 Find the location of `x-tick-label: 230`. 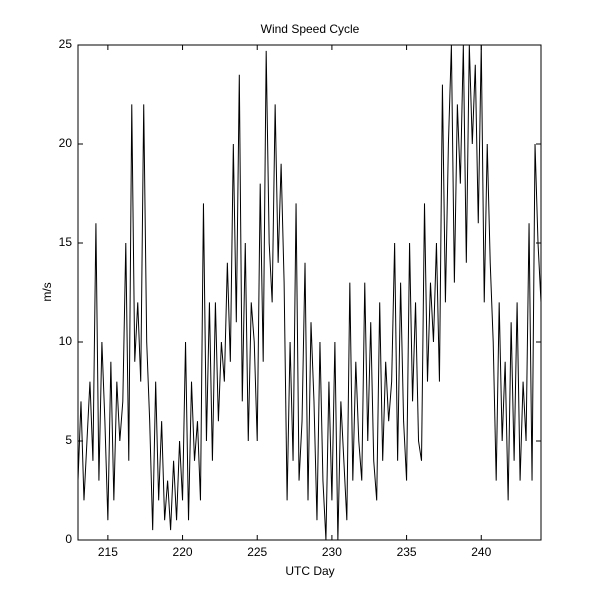

x-tick-label: 230 is located at coordinates (332, 552).